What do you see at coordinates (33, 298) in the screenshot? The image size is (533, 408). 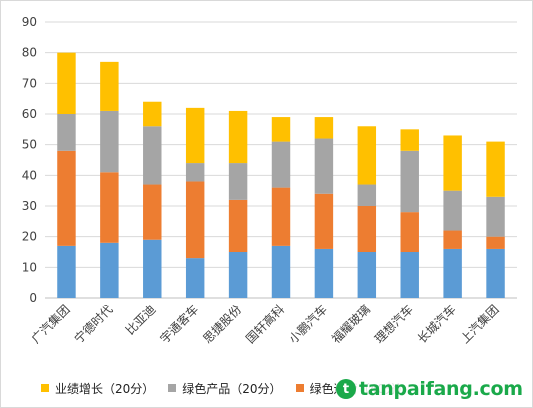 I see `y-tick-label: 0` at bounding box center [33, 298].